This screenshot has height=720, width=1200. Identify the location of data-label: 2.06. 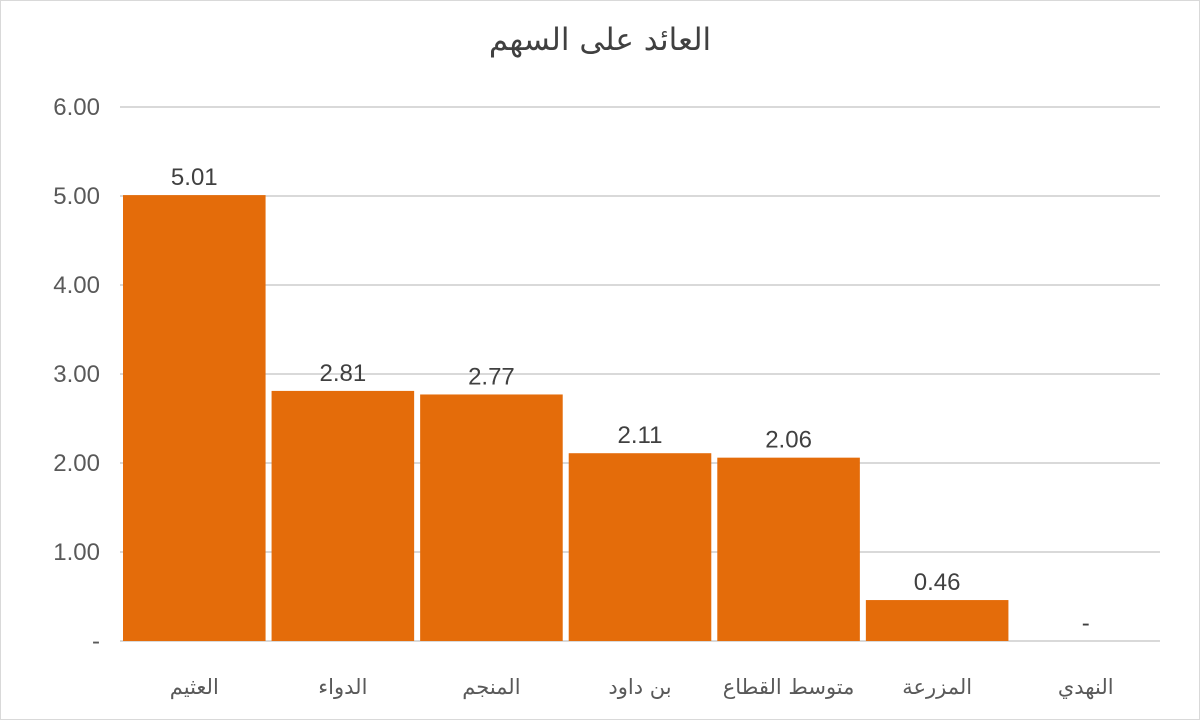
(788, 440).